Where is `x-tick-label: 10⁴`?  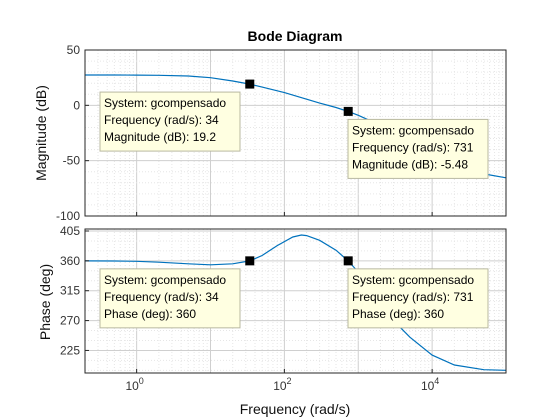
x-tick-label: 10⁴ is located at coordinates (430, 384).